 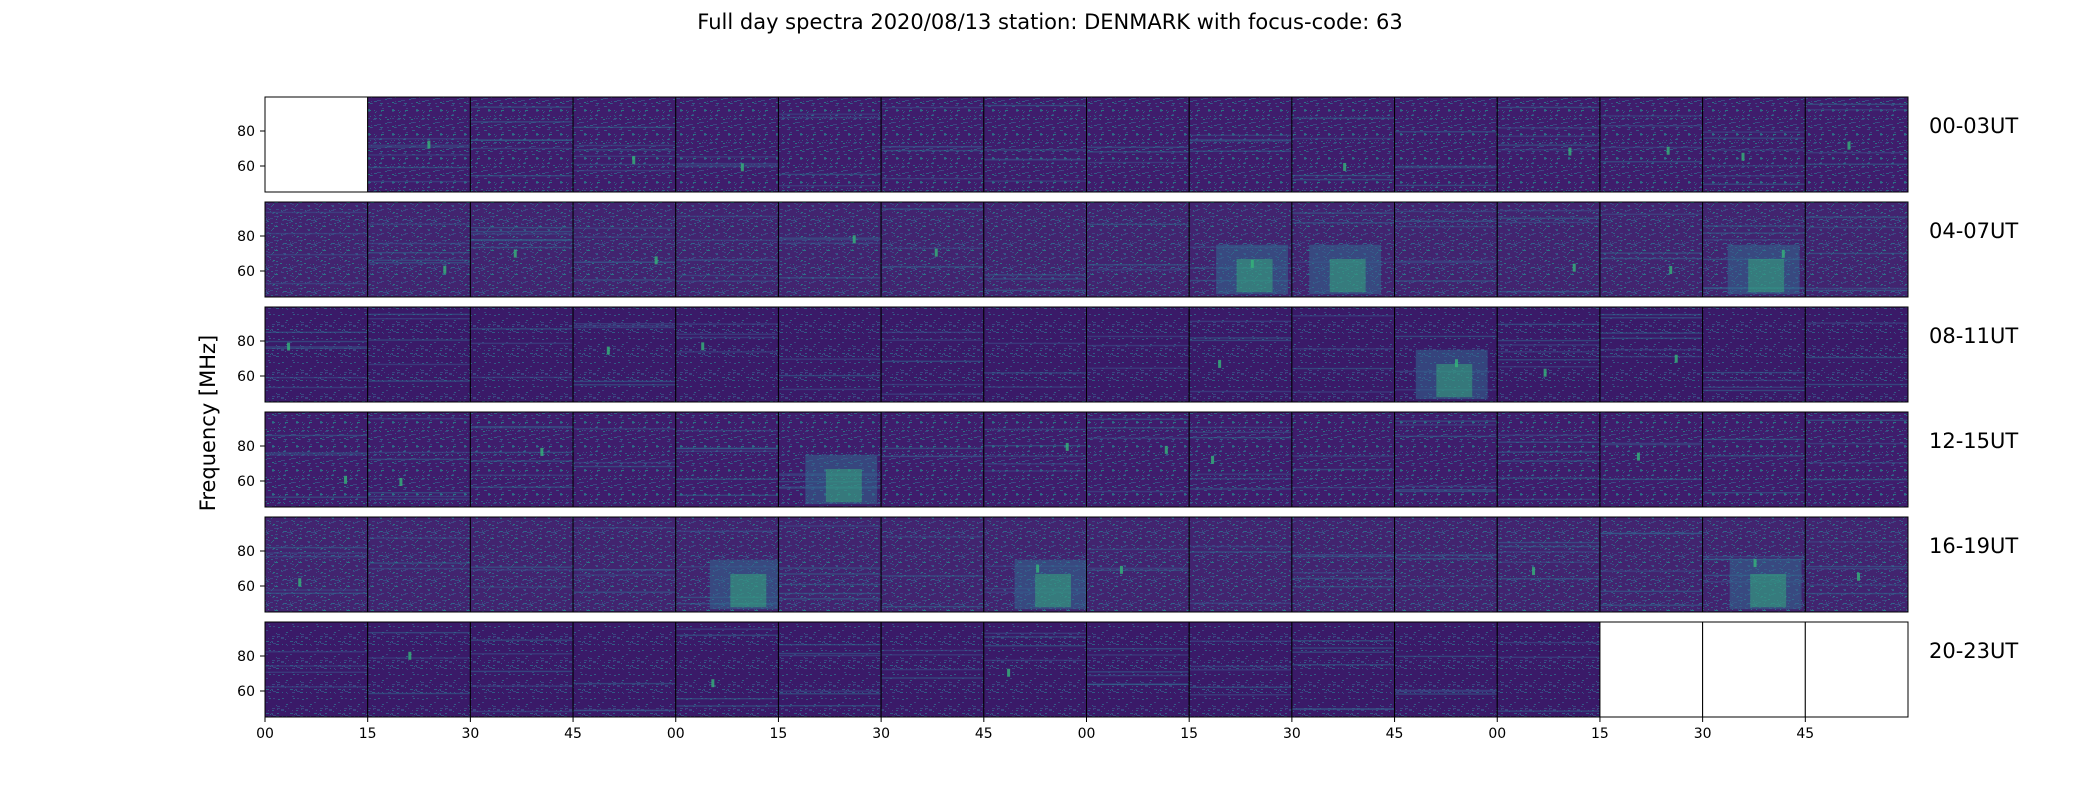 I want to click on spectra-row: 80 60 20-23UT, so click(x=1127, y=669).